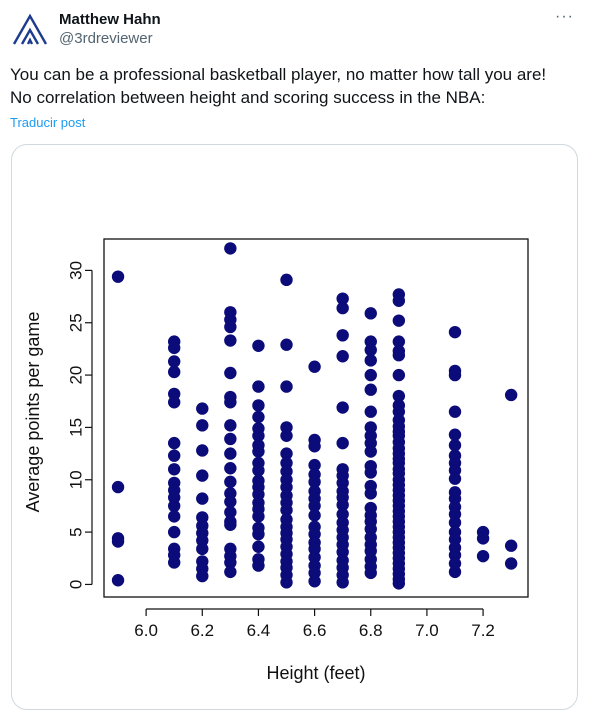 The image size is (590, 722). Describe the element at coordinates (33, 412) in the screenshot. I see `y-axis-label: Average points per game` at that location.